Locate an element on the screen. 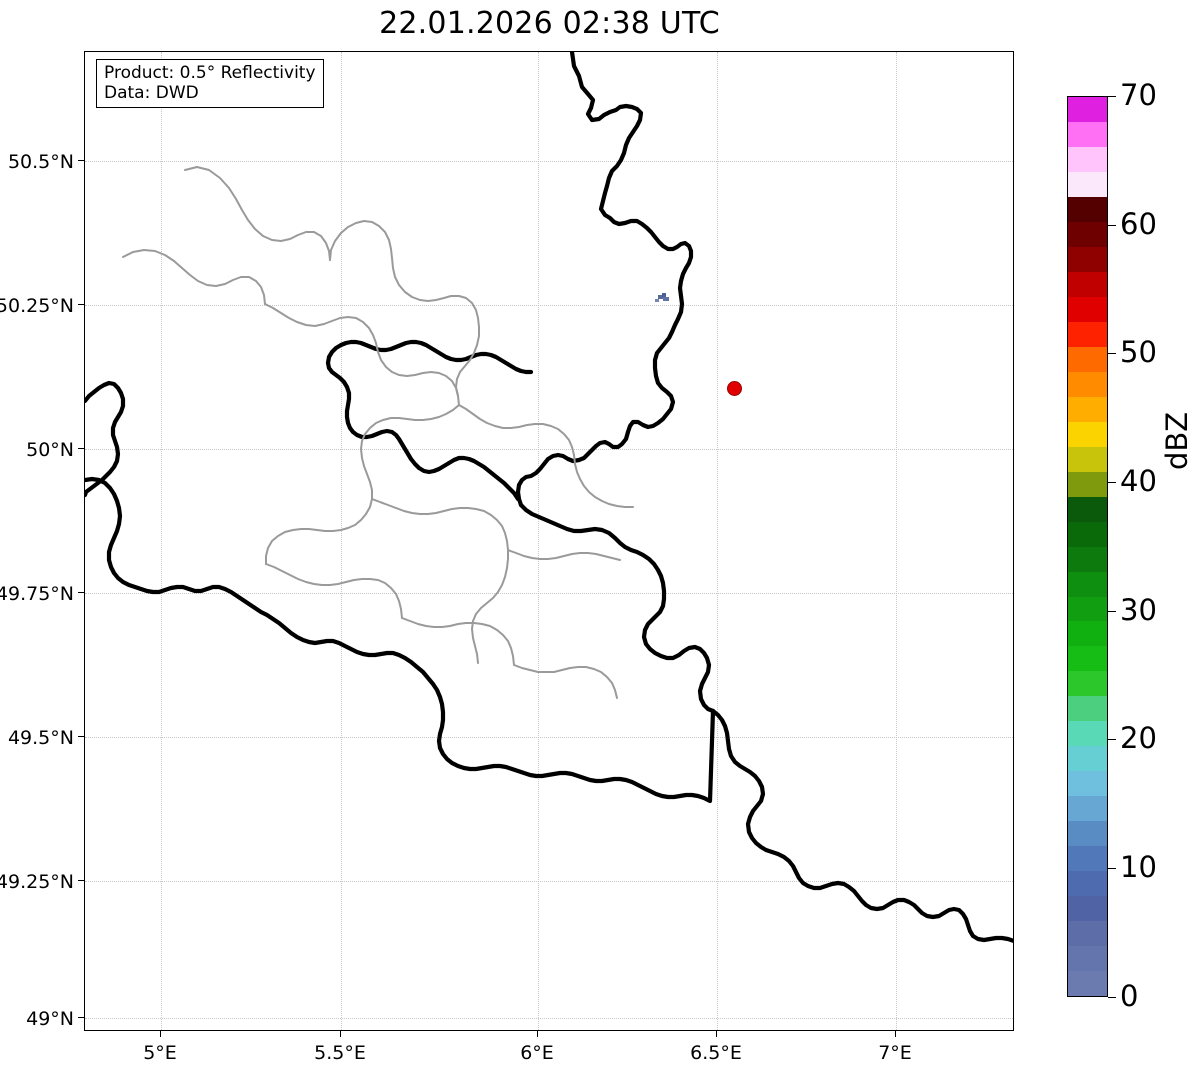 The height and width of the screenshot is (1081, 1202). lat-label-50: 50°N is located at coordinates (50, 450).